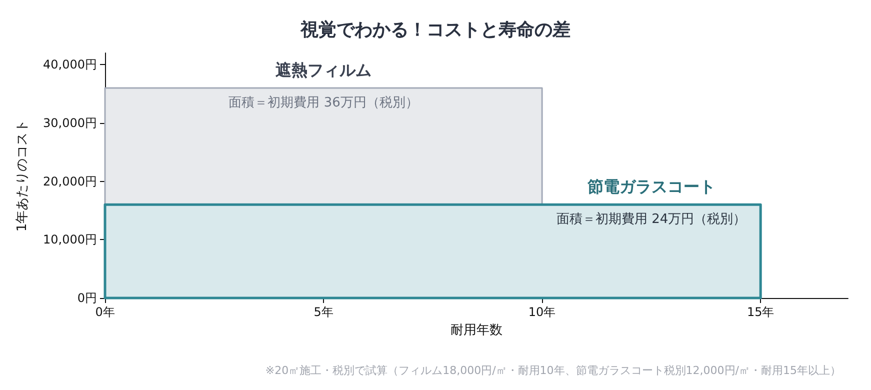 This screenshot has width=871, height=390. I want to click on x-tick-label: 15年, so click(760, 312).